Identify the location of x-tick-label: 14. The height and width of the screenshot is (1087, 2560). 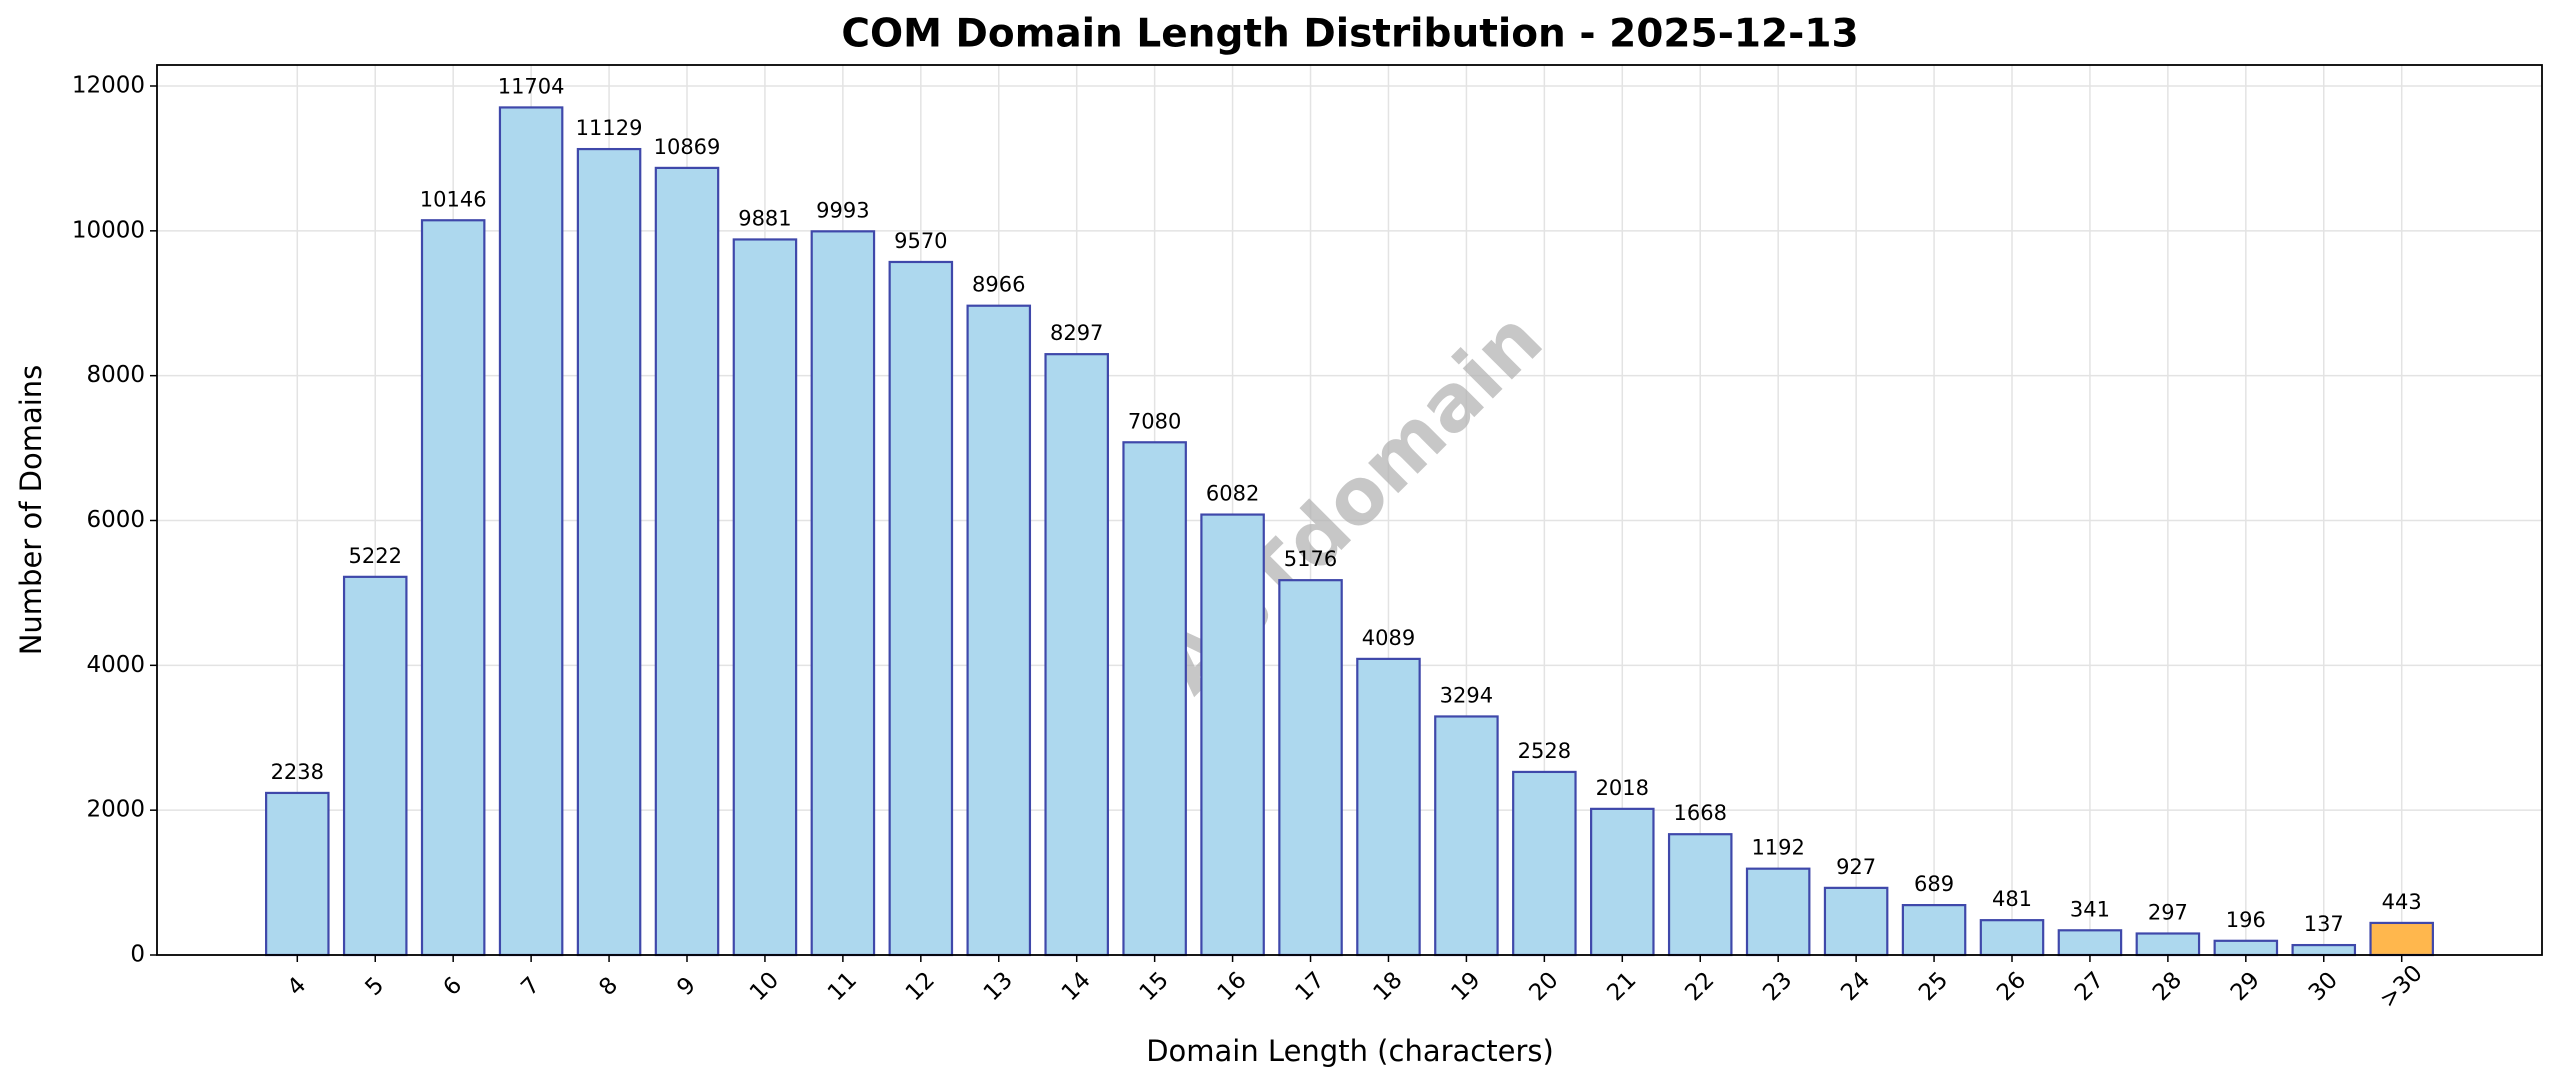
(1076, 986).